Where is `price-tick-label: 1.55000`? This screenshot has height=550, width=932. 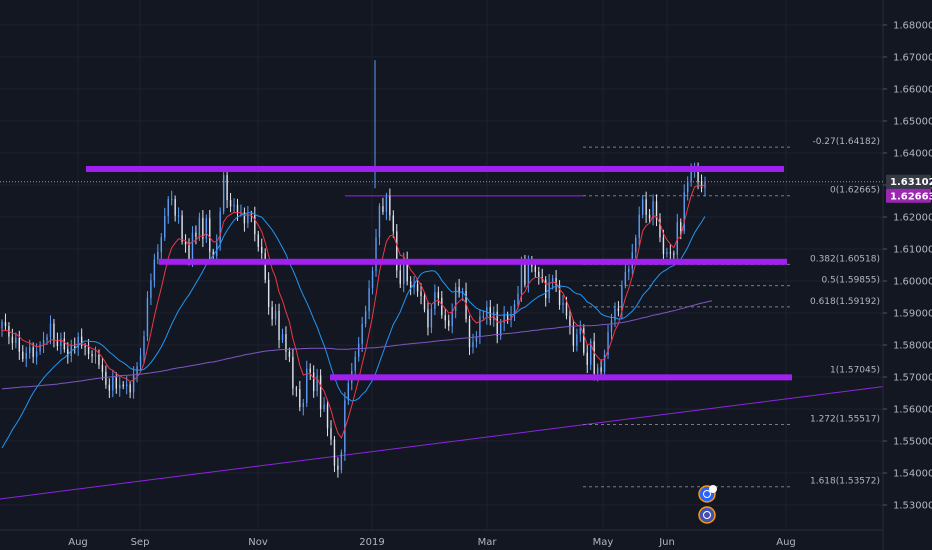
price-tick-label: 1.55000 is located at coordinates (912, 442).